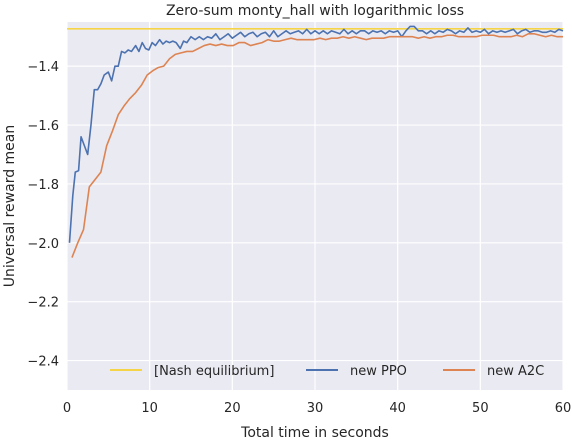 Image resolution: width=572 pixels, height=441 pixels. What do you see at coordinates (397, 408) in the screenshot?
I see `x-tick-label: 40` at bounding box center [397, 408].